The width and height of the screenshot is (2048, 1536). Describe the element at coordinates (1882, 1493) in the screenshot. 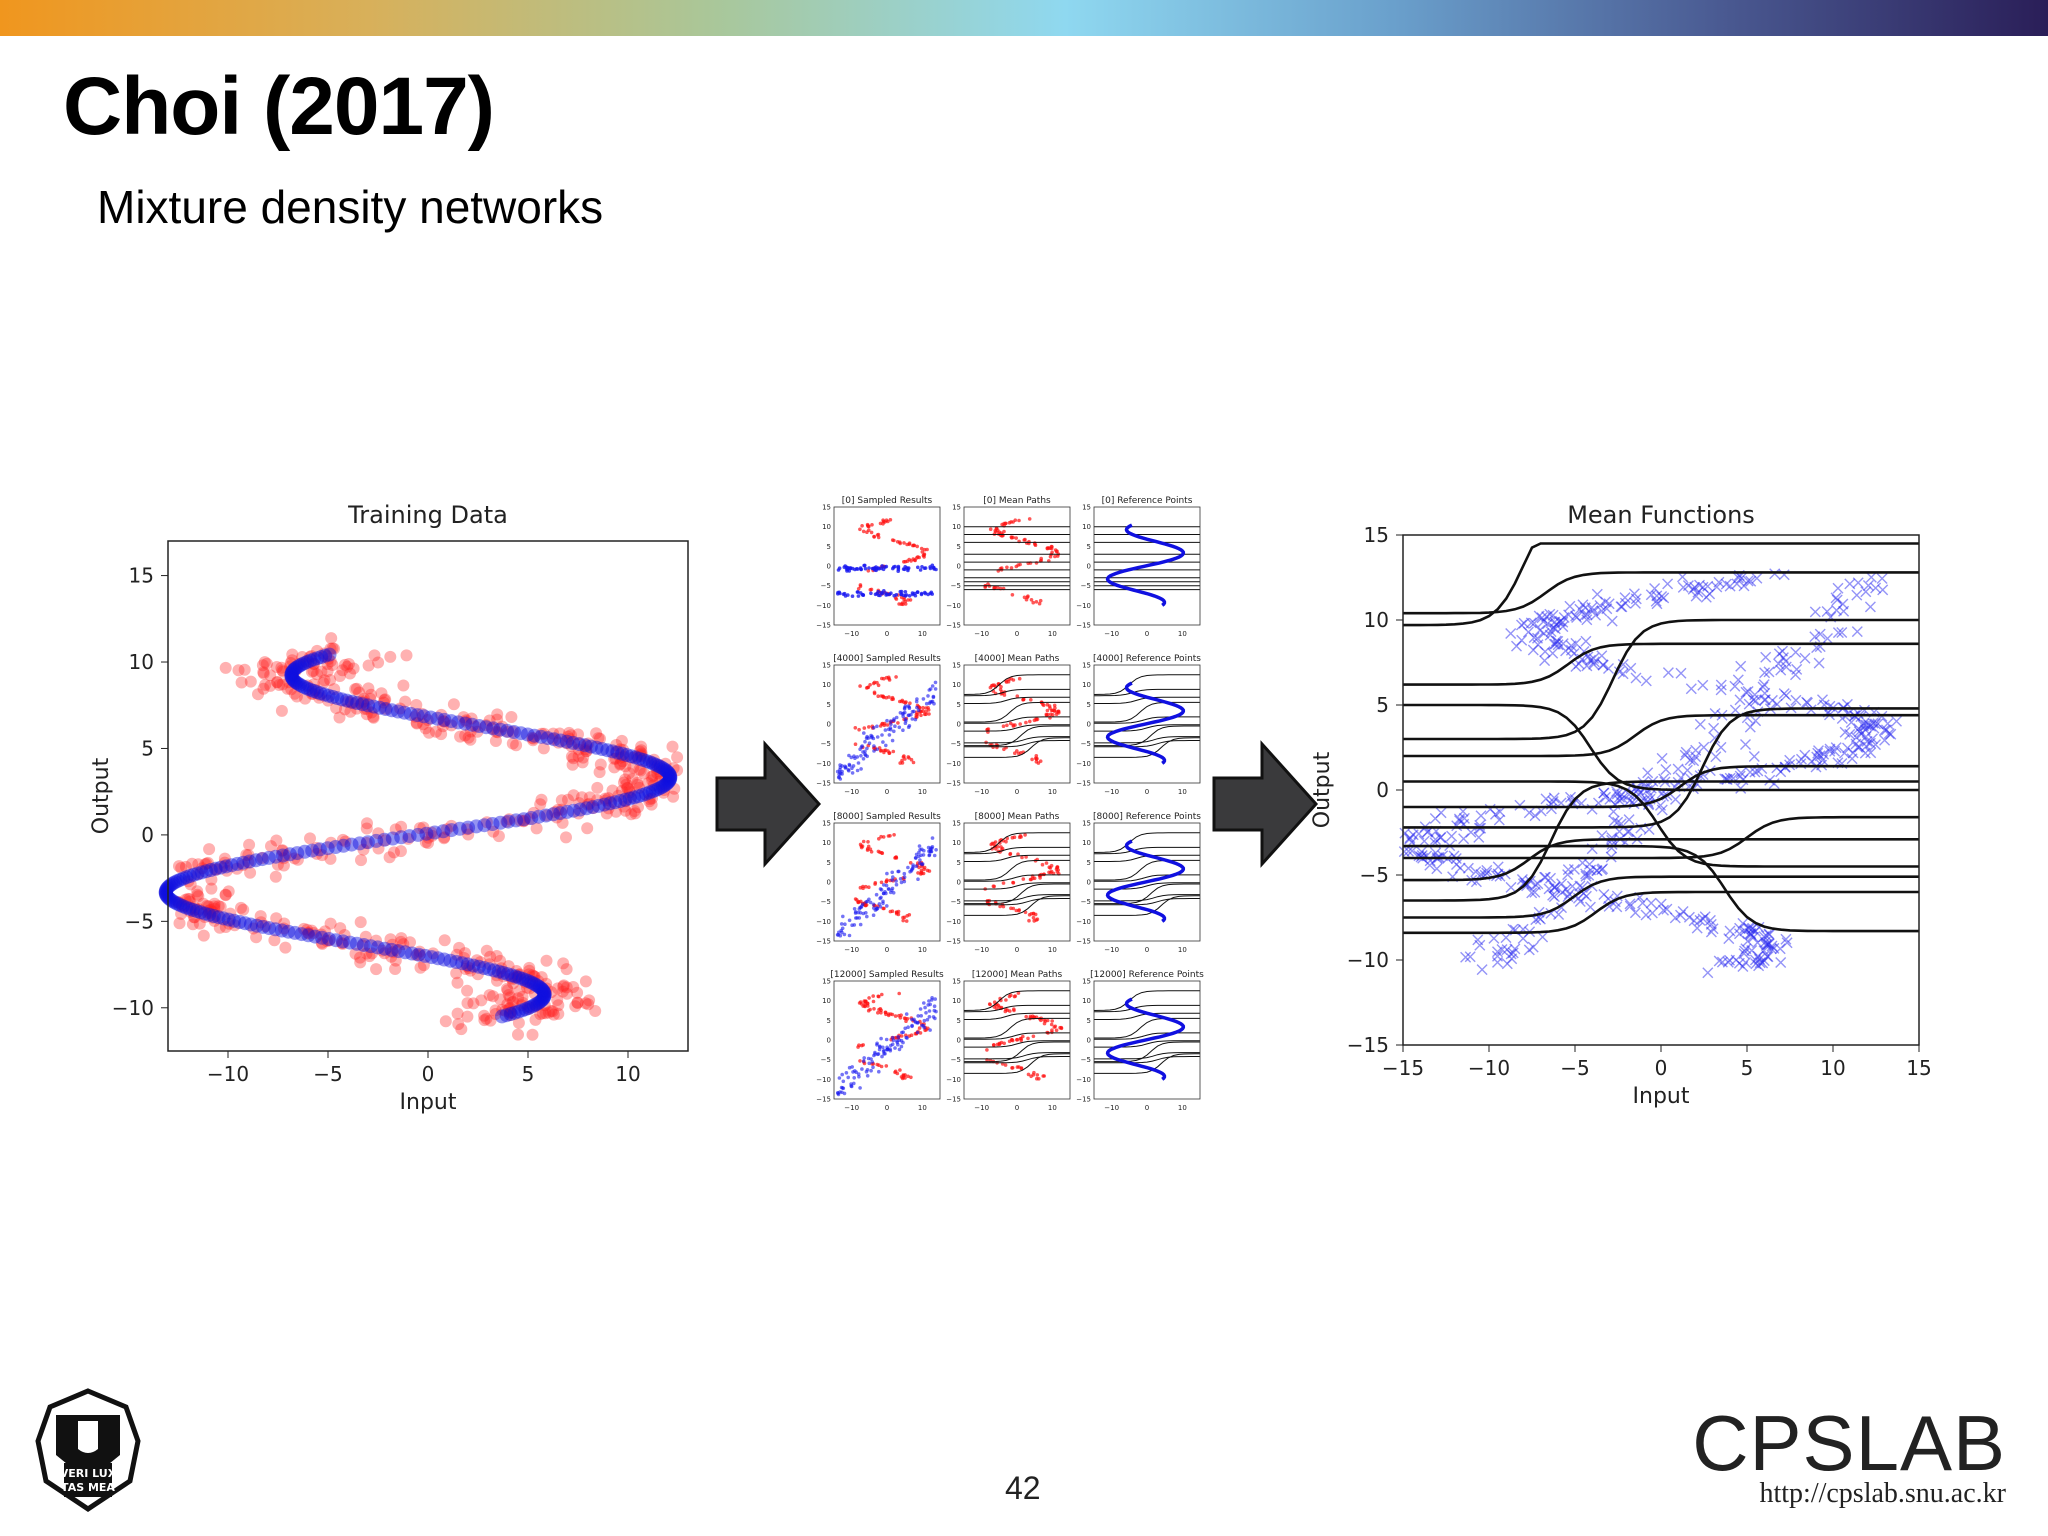

I see `lab-url: http://cpslab.snu.ac.kr` at that location.